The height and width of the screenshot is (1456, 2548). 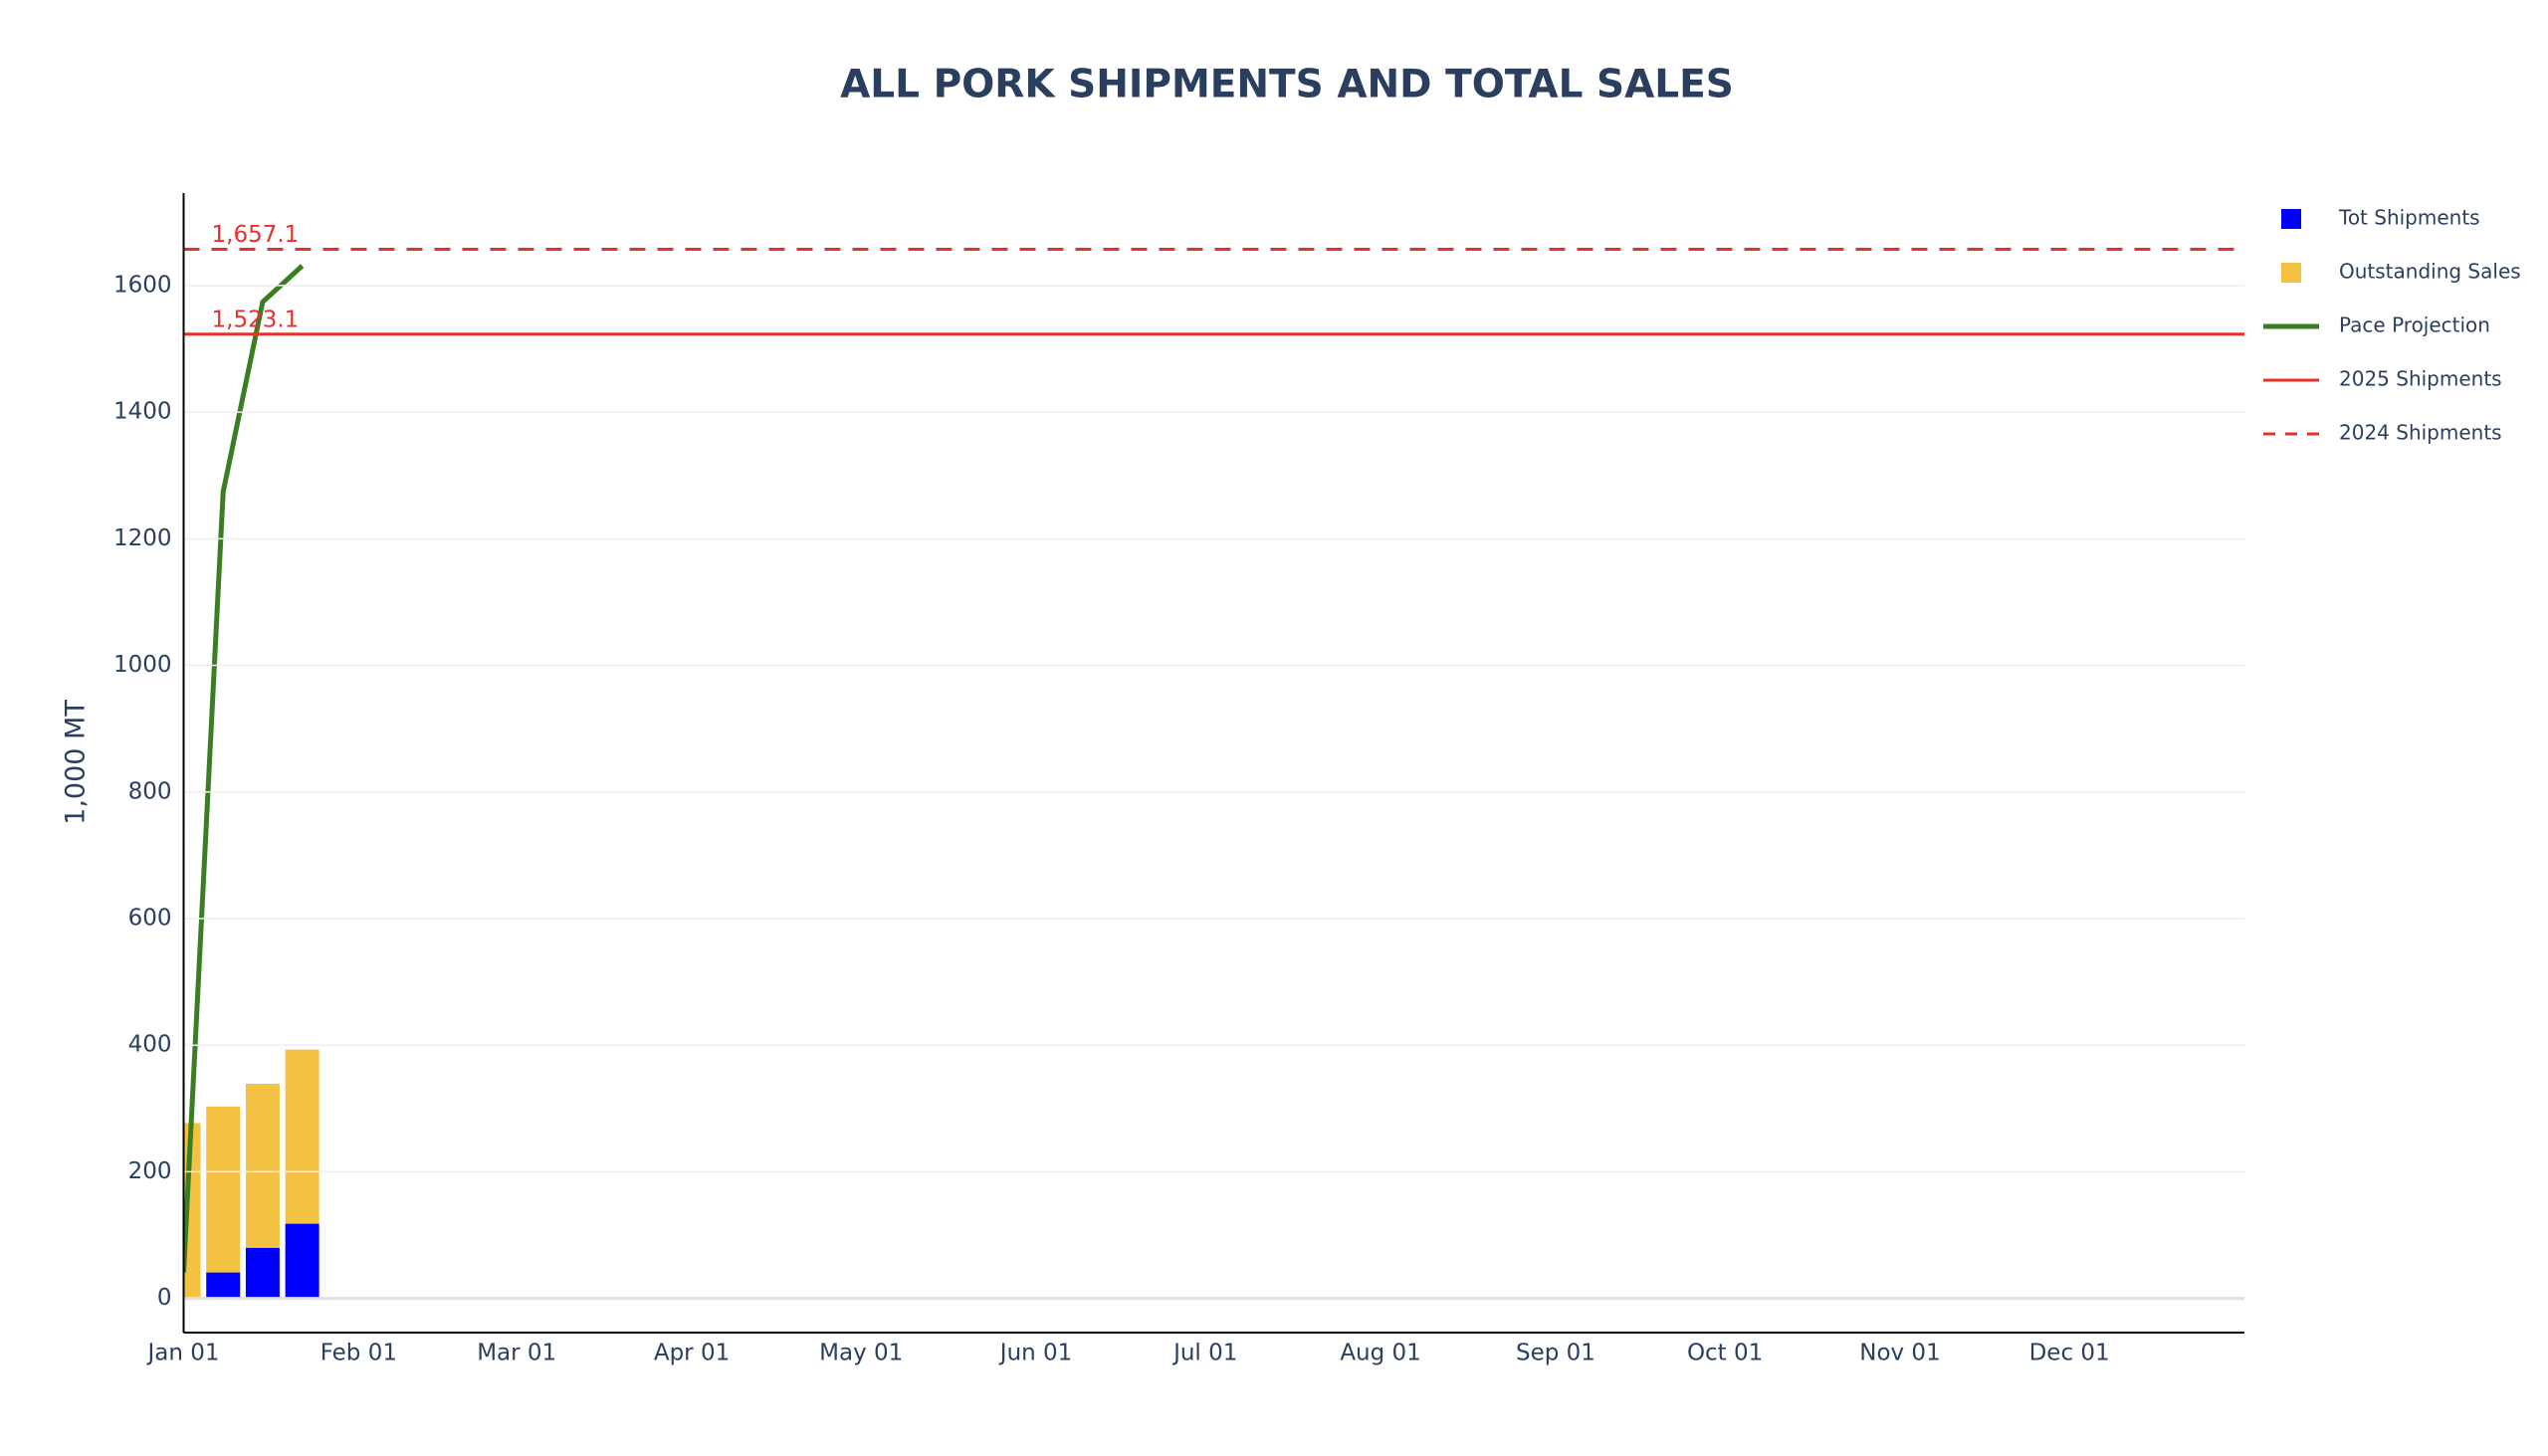 I want to click on x-tick-label: Aug 01, so click(x=1380, y=1353).